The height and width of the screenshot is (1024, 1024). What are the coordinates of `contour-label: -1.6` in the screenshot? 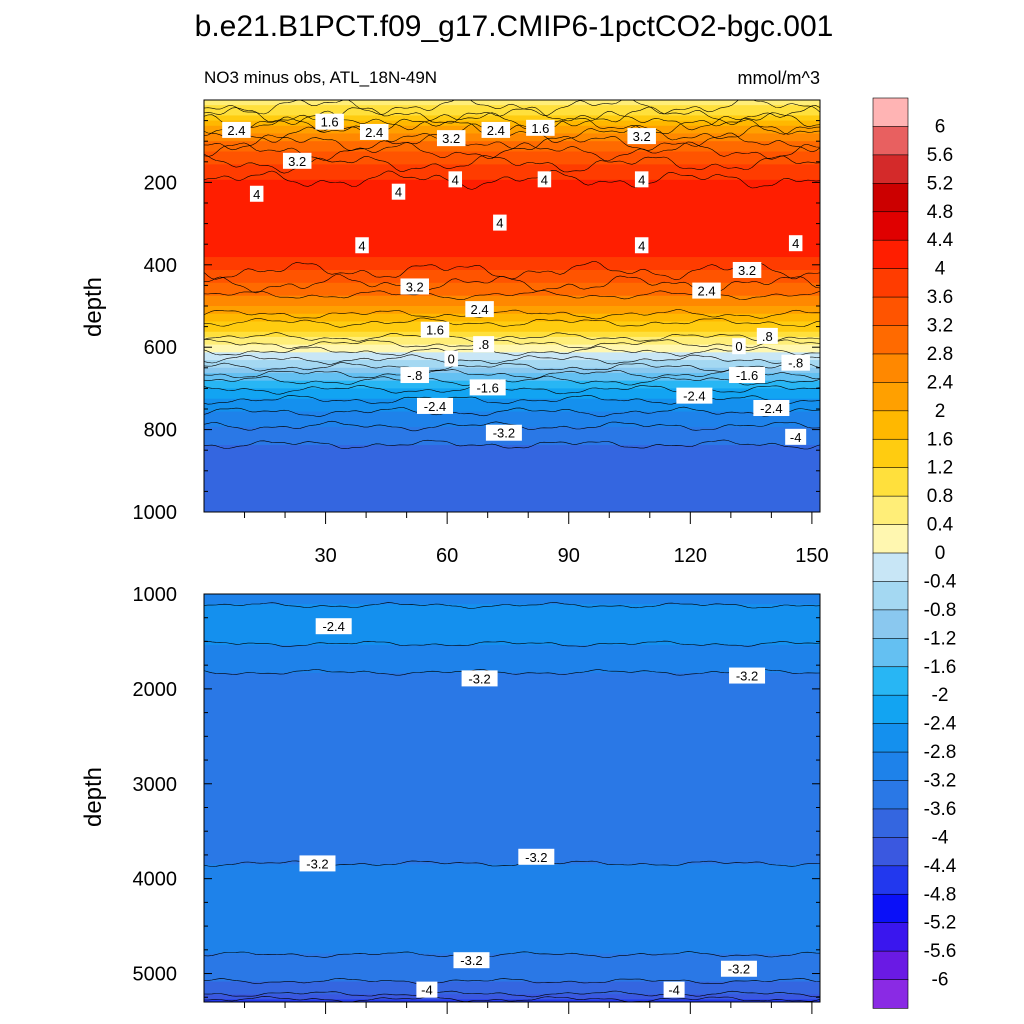 It's located at (747, 375).